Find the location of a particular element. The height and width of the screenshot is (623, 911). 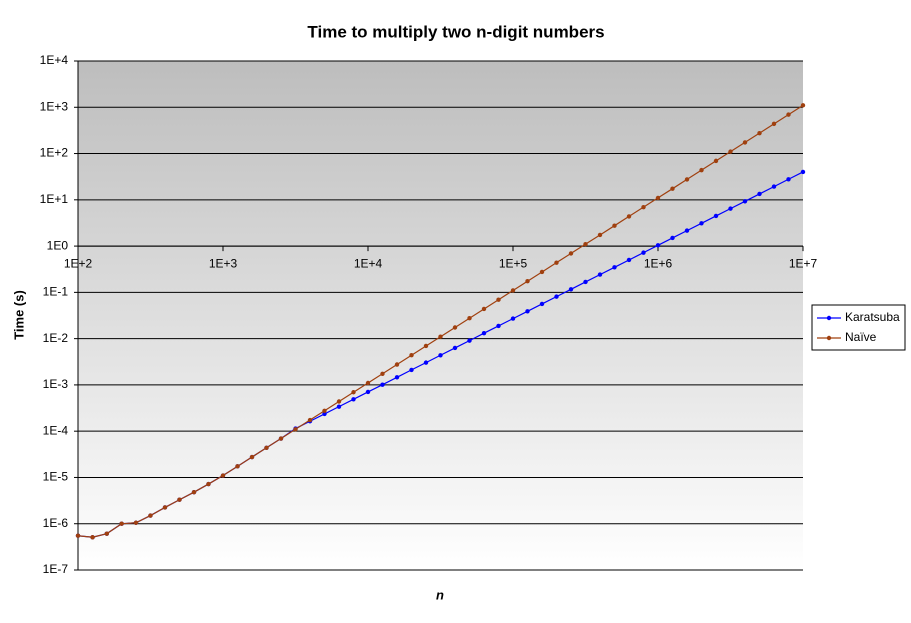

x-axis-title: n is located at coordinates (440, 594).